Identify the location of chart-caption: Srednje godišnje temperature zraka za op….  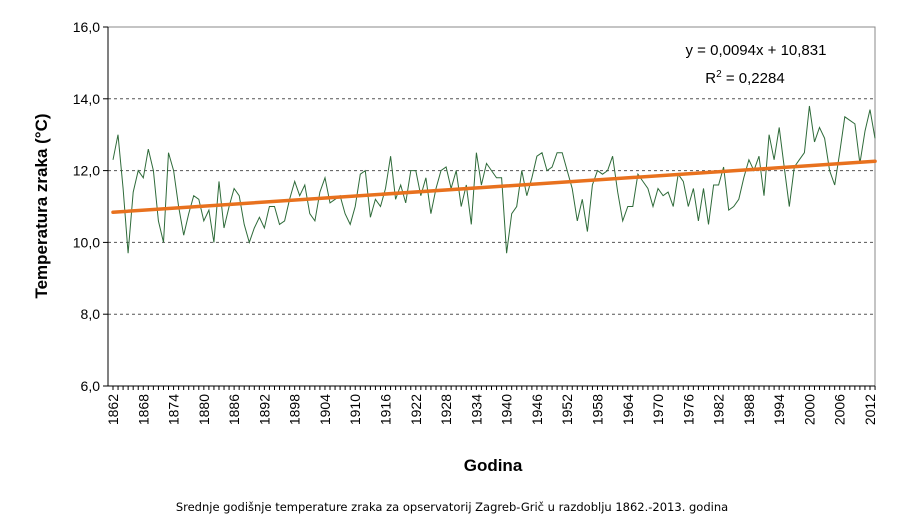
(452, 507).